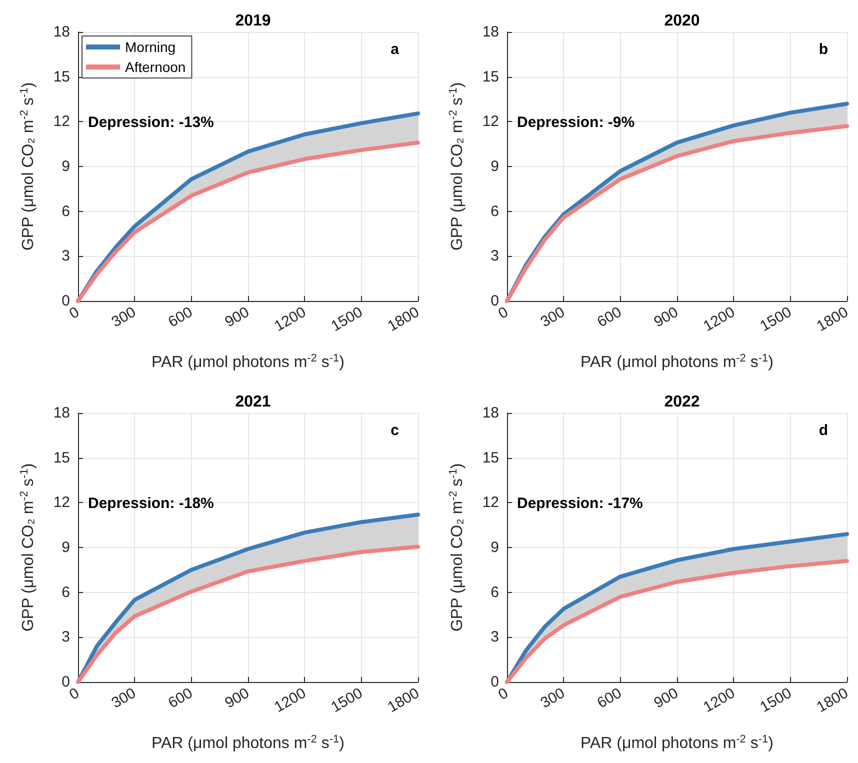 The height and width of the screenshot is (763, 858). What do you see at coordinates (150, 47) in the screenshot?
I see `legend-label: Morning` at bounding box center [150, 47].